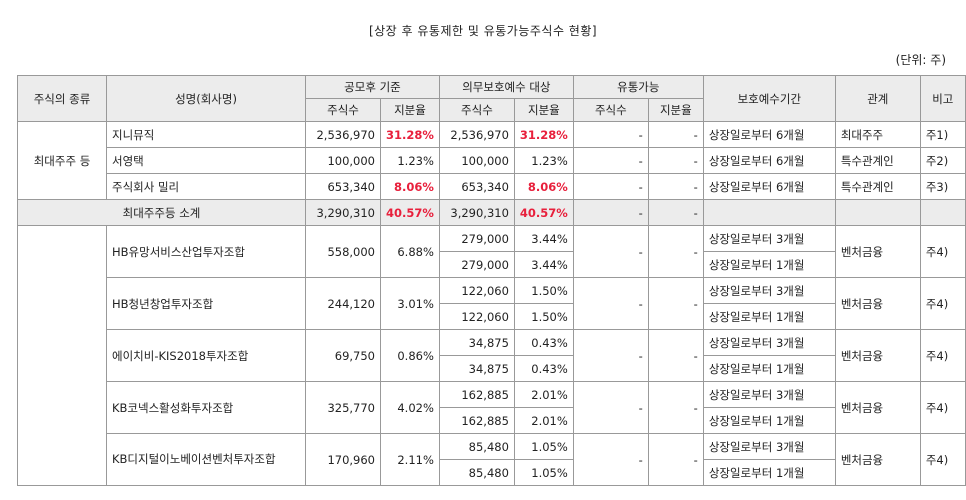  Describe the element at coordinates (161, 212) in the screenshot. I see `subtotal-label: 최대주주등 소계` at that location.